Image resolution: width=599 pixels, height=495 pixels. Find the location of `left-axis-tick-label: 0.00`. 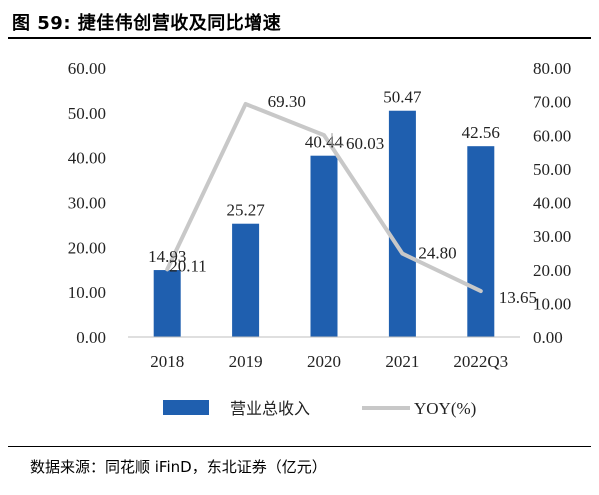

left-axis-tick-label: 0.00 is located at coordinates (91, 337).